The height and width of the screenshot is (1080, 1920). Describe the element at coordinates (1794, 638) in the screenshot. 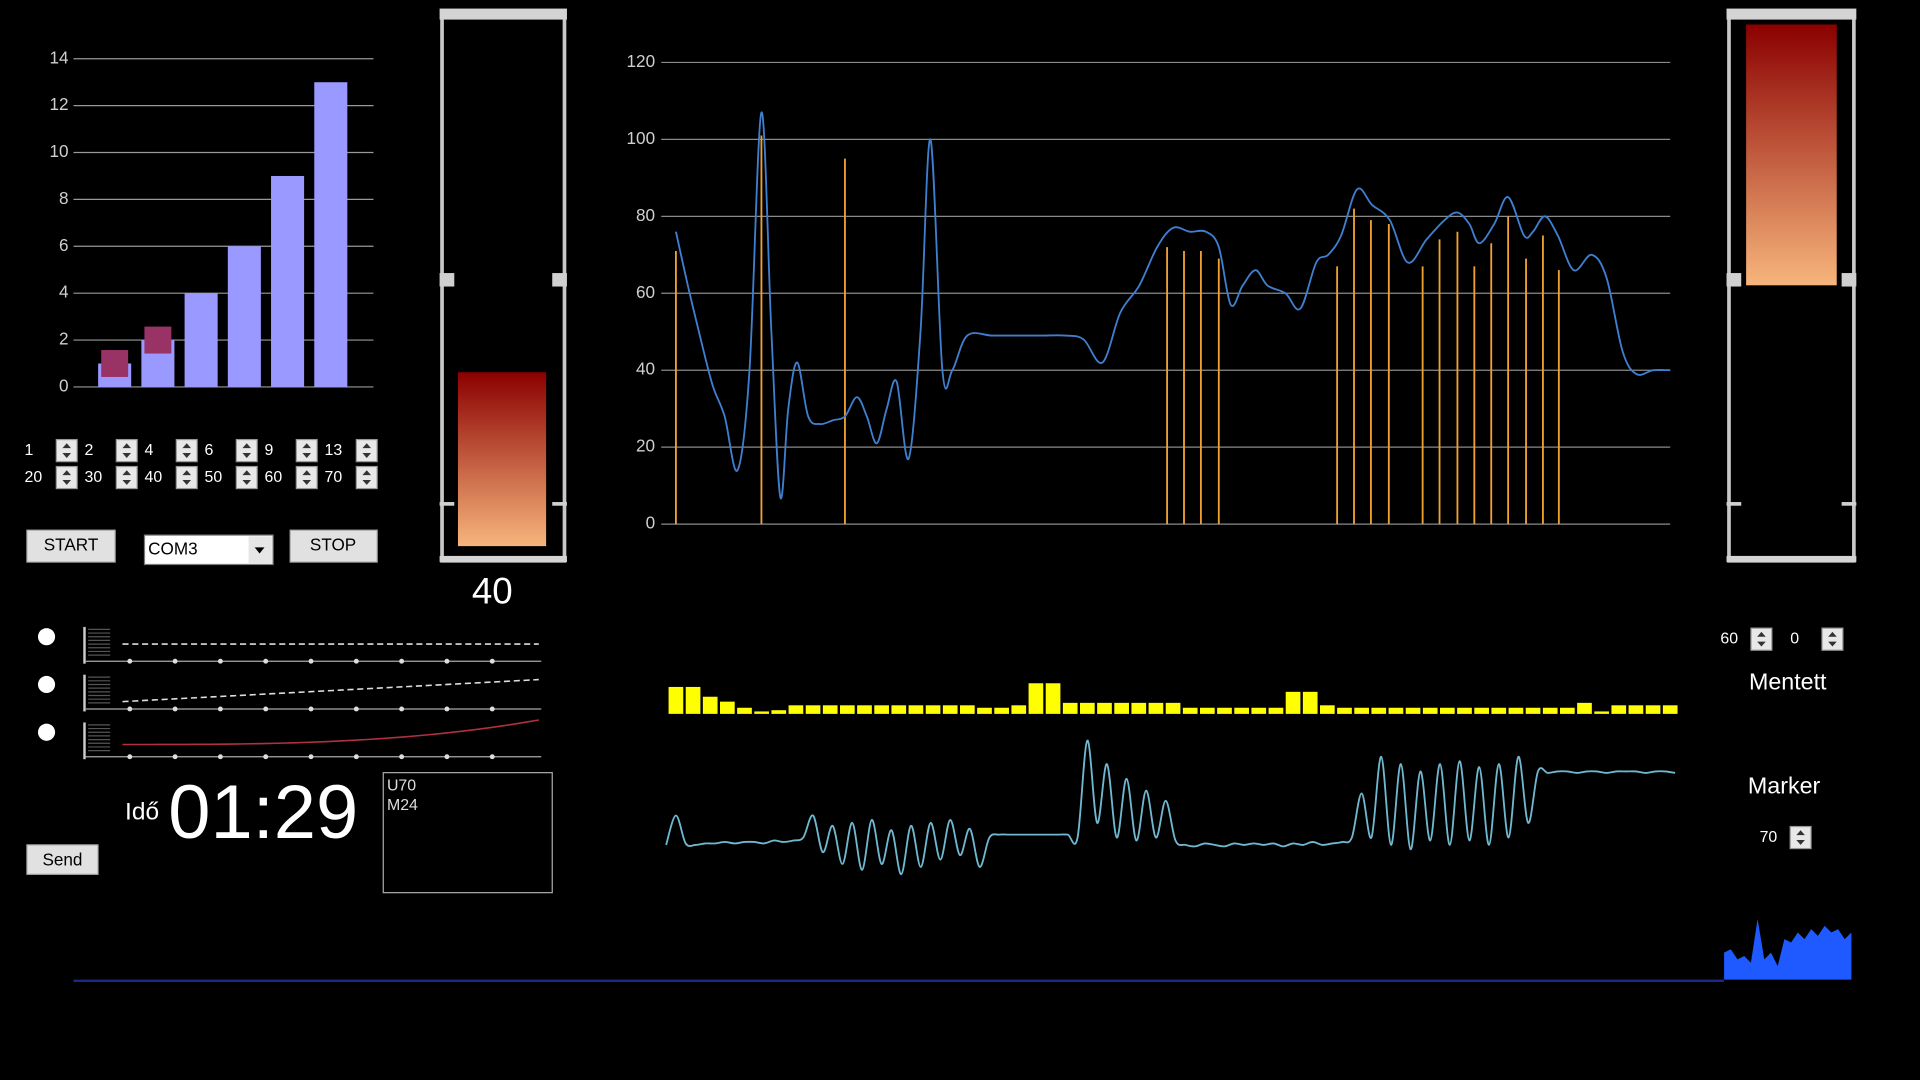

I see `spinner-value: 0` at that location.